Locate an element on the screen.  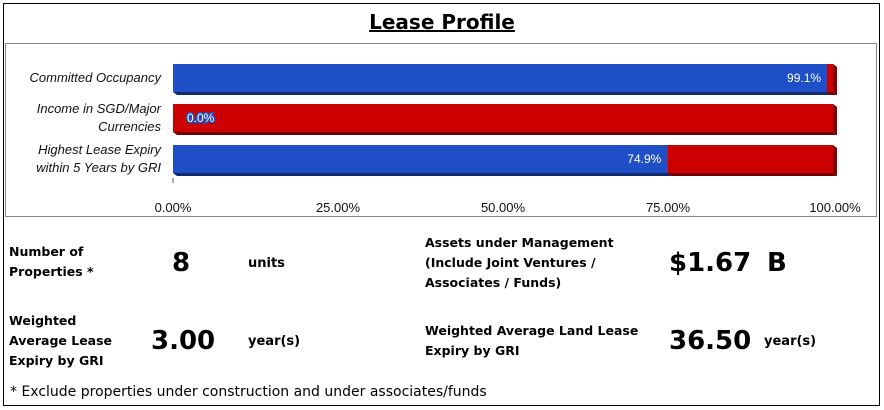
wale-label: Weighted Average Lease Expiry by GRI is located at coordinates (60, 341).